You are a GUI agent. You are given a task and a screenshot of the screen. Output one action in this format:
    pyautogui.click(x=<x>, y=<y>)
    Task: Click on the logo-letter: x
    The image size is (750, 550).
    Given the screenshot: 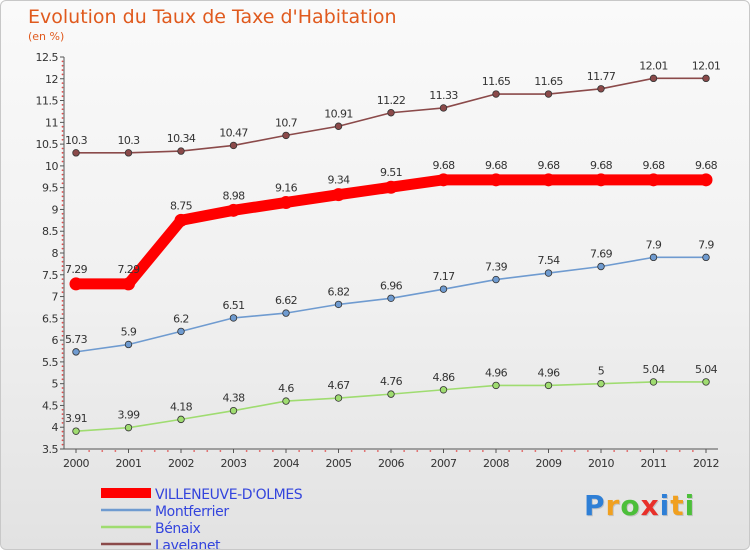 What is the action you would take?
    pyautogui.click(x=650, y=505)
    